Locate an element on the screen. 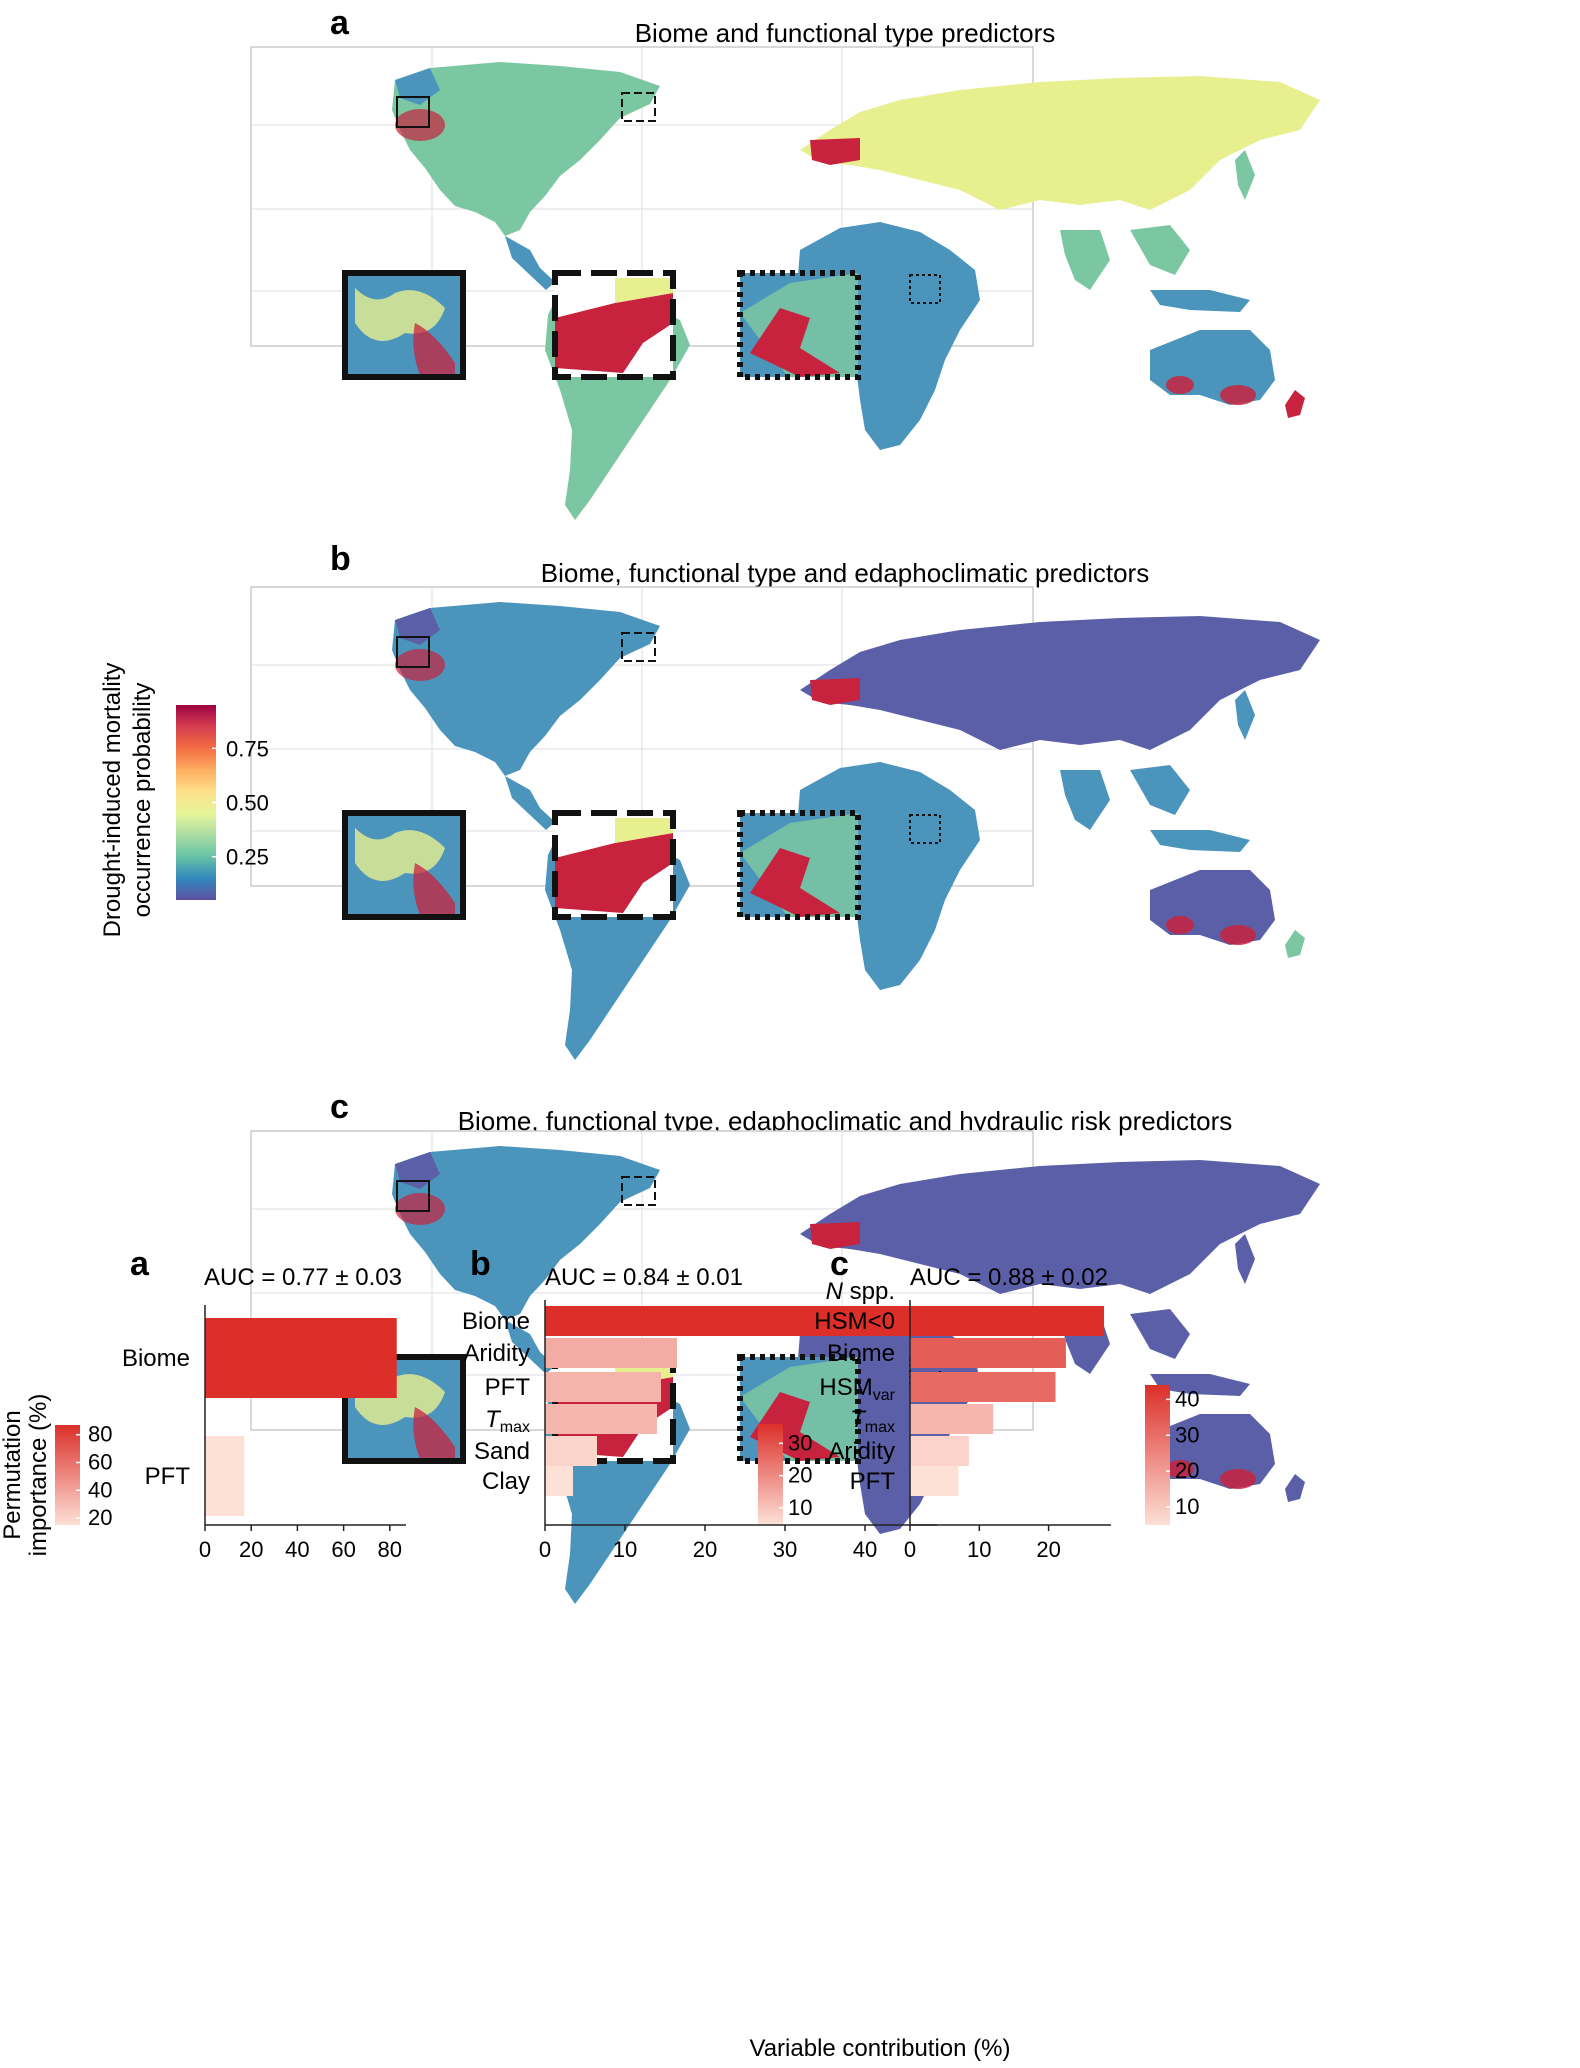  landmass-na is located at coordinates (526, 1233).